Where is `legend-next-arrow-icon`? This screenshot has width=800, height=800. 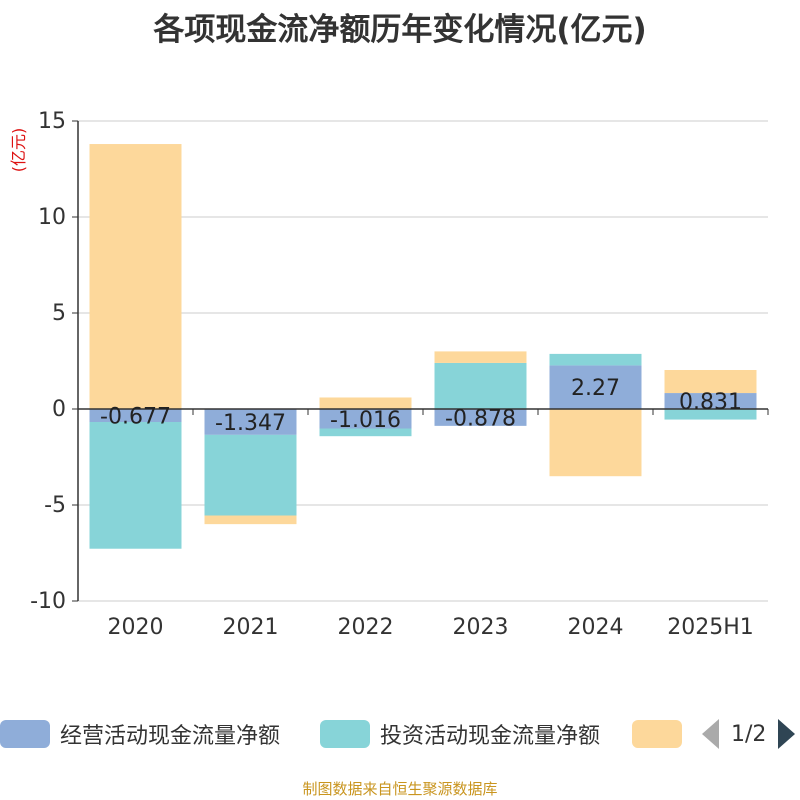 legend-next-arrow-icon is located at coordinates (787, 734).